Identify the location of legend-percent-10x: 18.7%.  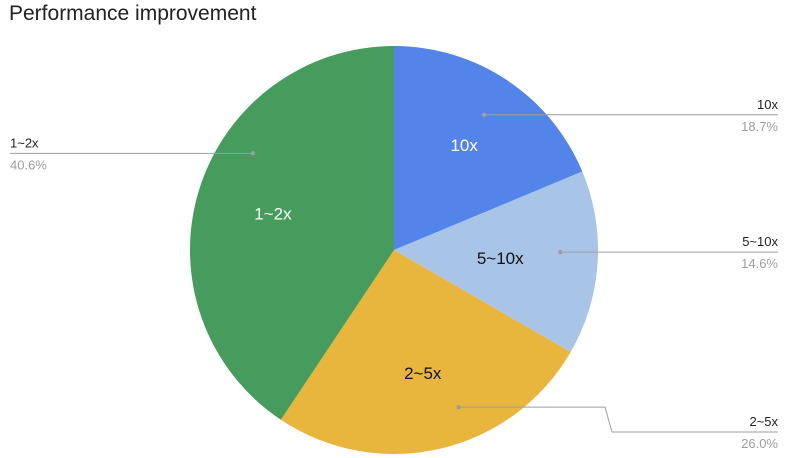
(759, 126).